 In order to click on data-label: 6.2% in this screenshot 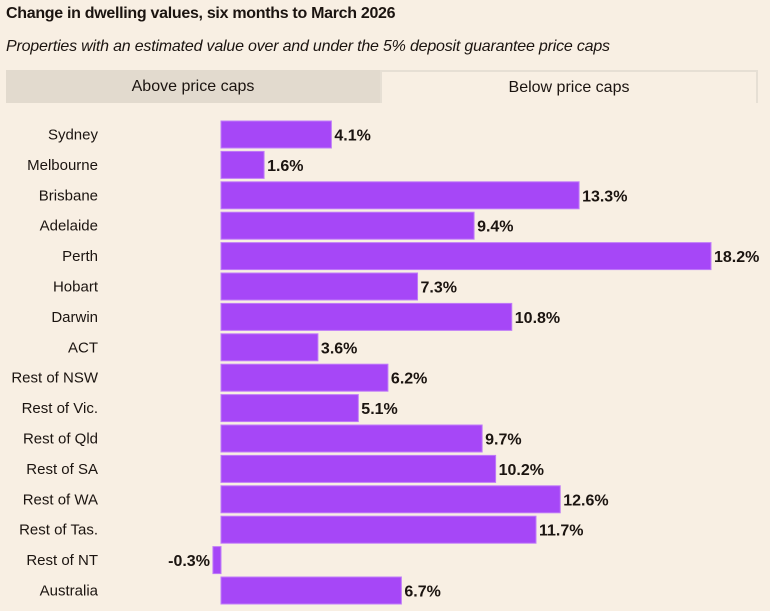, I will do `click(409, 379)`.